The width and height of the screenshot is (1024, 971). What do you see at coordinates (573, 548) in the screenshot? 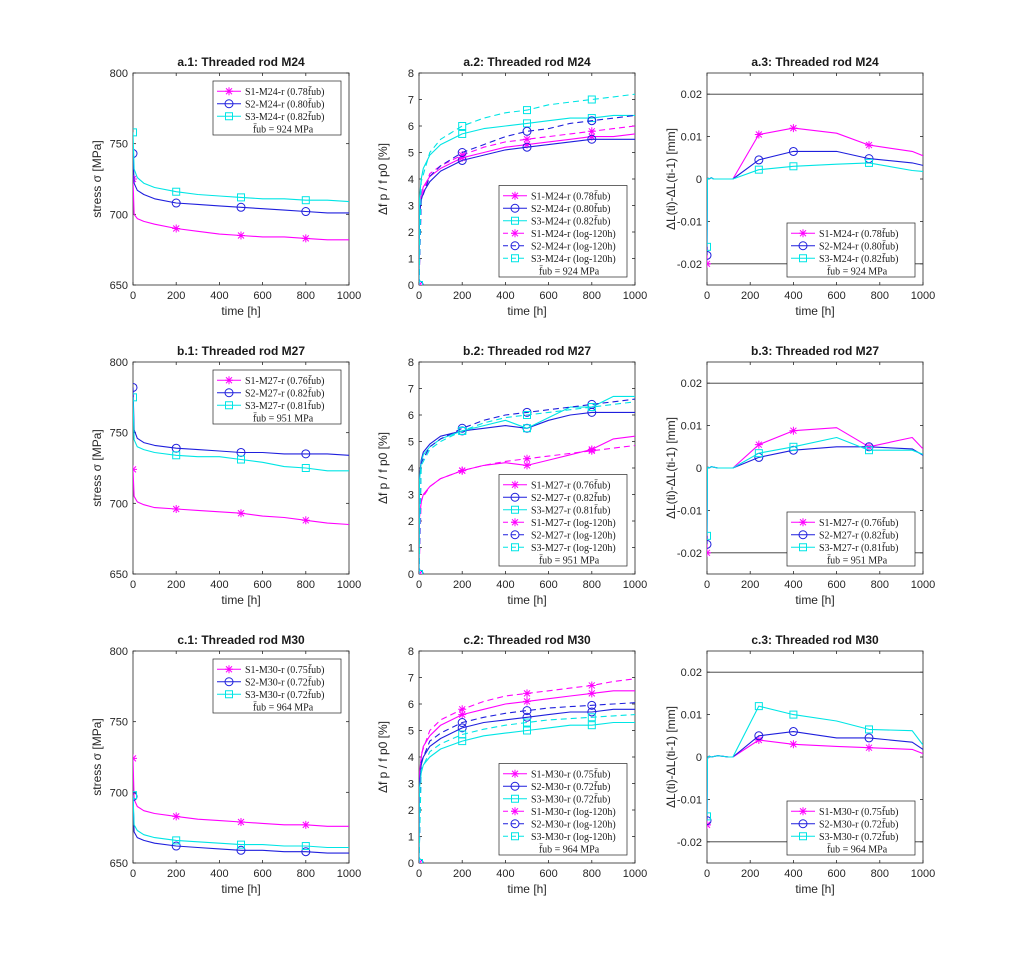
I see `legend-entry: S3-M27-r (log-120h)` at bounding box center [573, 548].